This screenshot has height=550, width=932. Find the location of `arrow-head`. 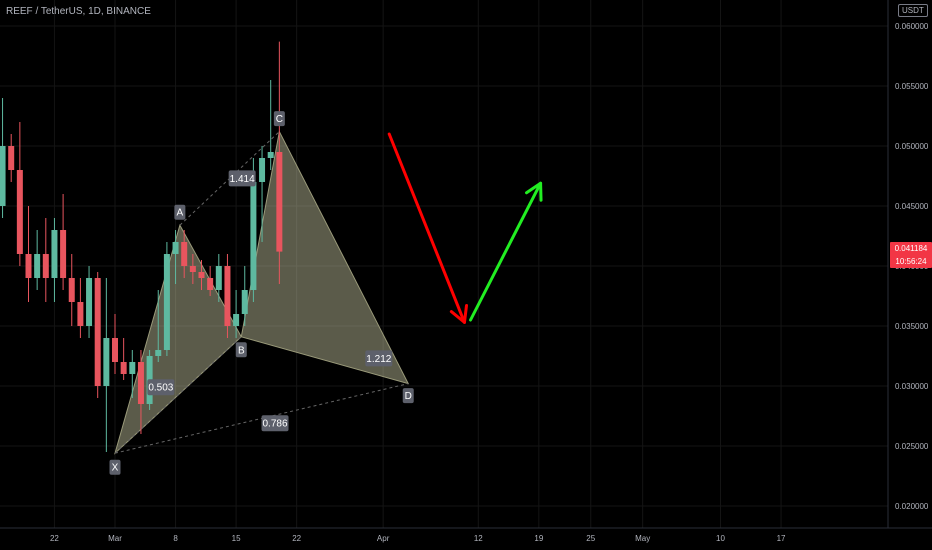

arrow-head is located at coordinates (458, 314).